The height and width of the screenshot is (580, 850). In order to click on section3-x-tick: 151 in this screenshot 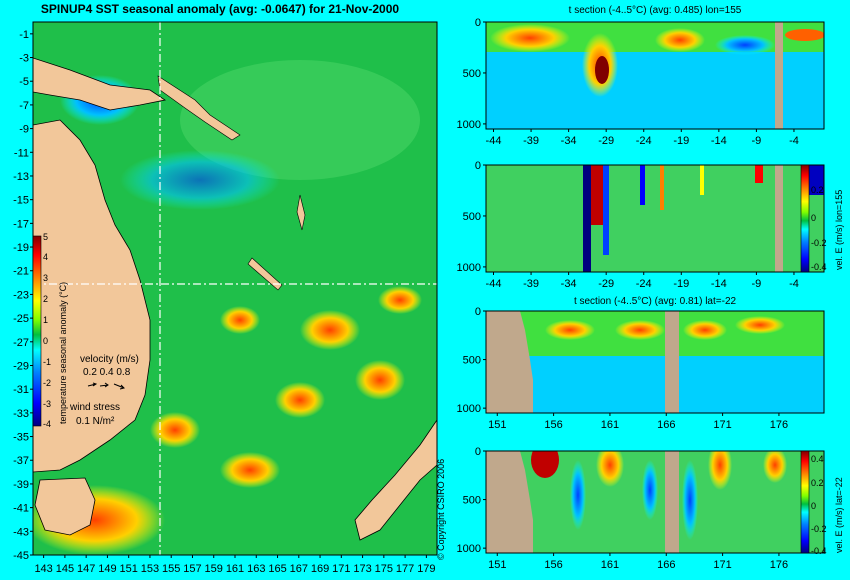, I will do `click(497, 425)`.